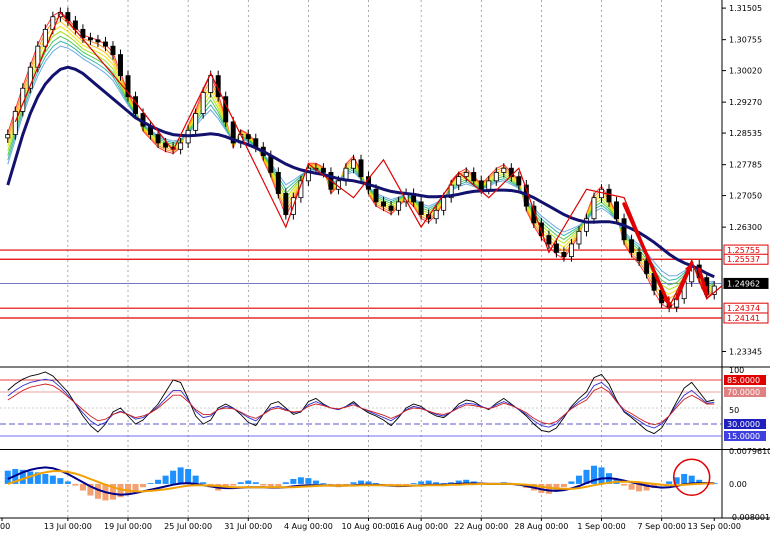 The image size is (770, 539). I want to click on price-tag-label: 1.24962, so click(743, 283).